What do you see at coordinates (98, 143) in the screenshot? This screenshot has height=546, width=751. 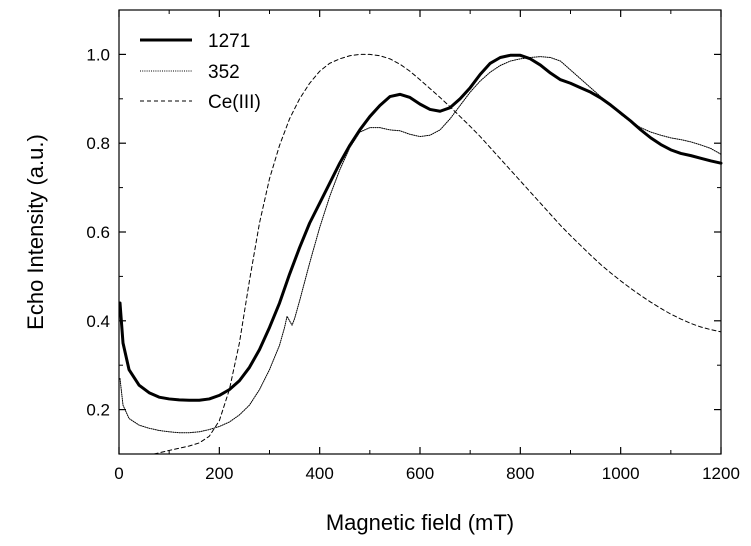 I see `y-tick-label: 0.8` at bounding box center [98, 143].